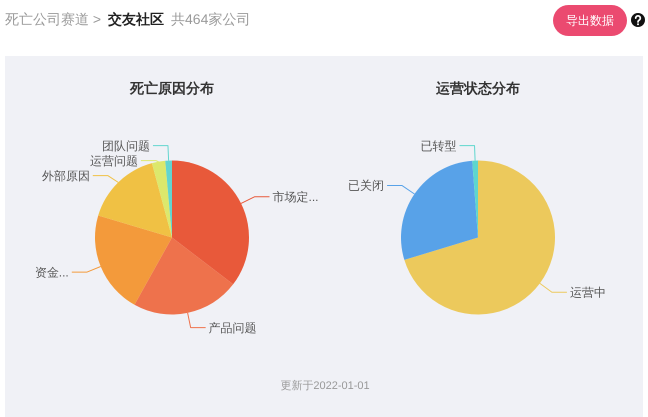  Describe the element at coordinates (126, 145) in the screenshot. I see `slice-label: 团队问题` at that location.